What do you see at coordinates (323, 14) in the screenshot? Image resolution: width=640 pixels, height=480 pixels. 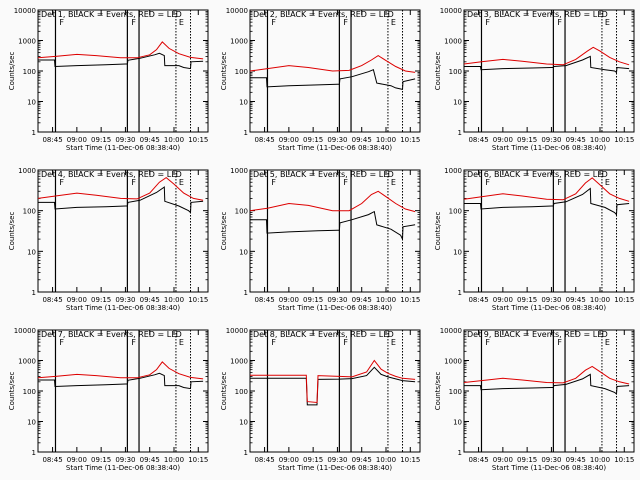 I see `panel-title: Det 2, BLACK = Events, RED = LLD` at bounding box center [323, 14].